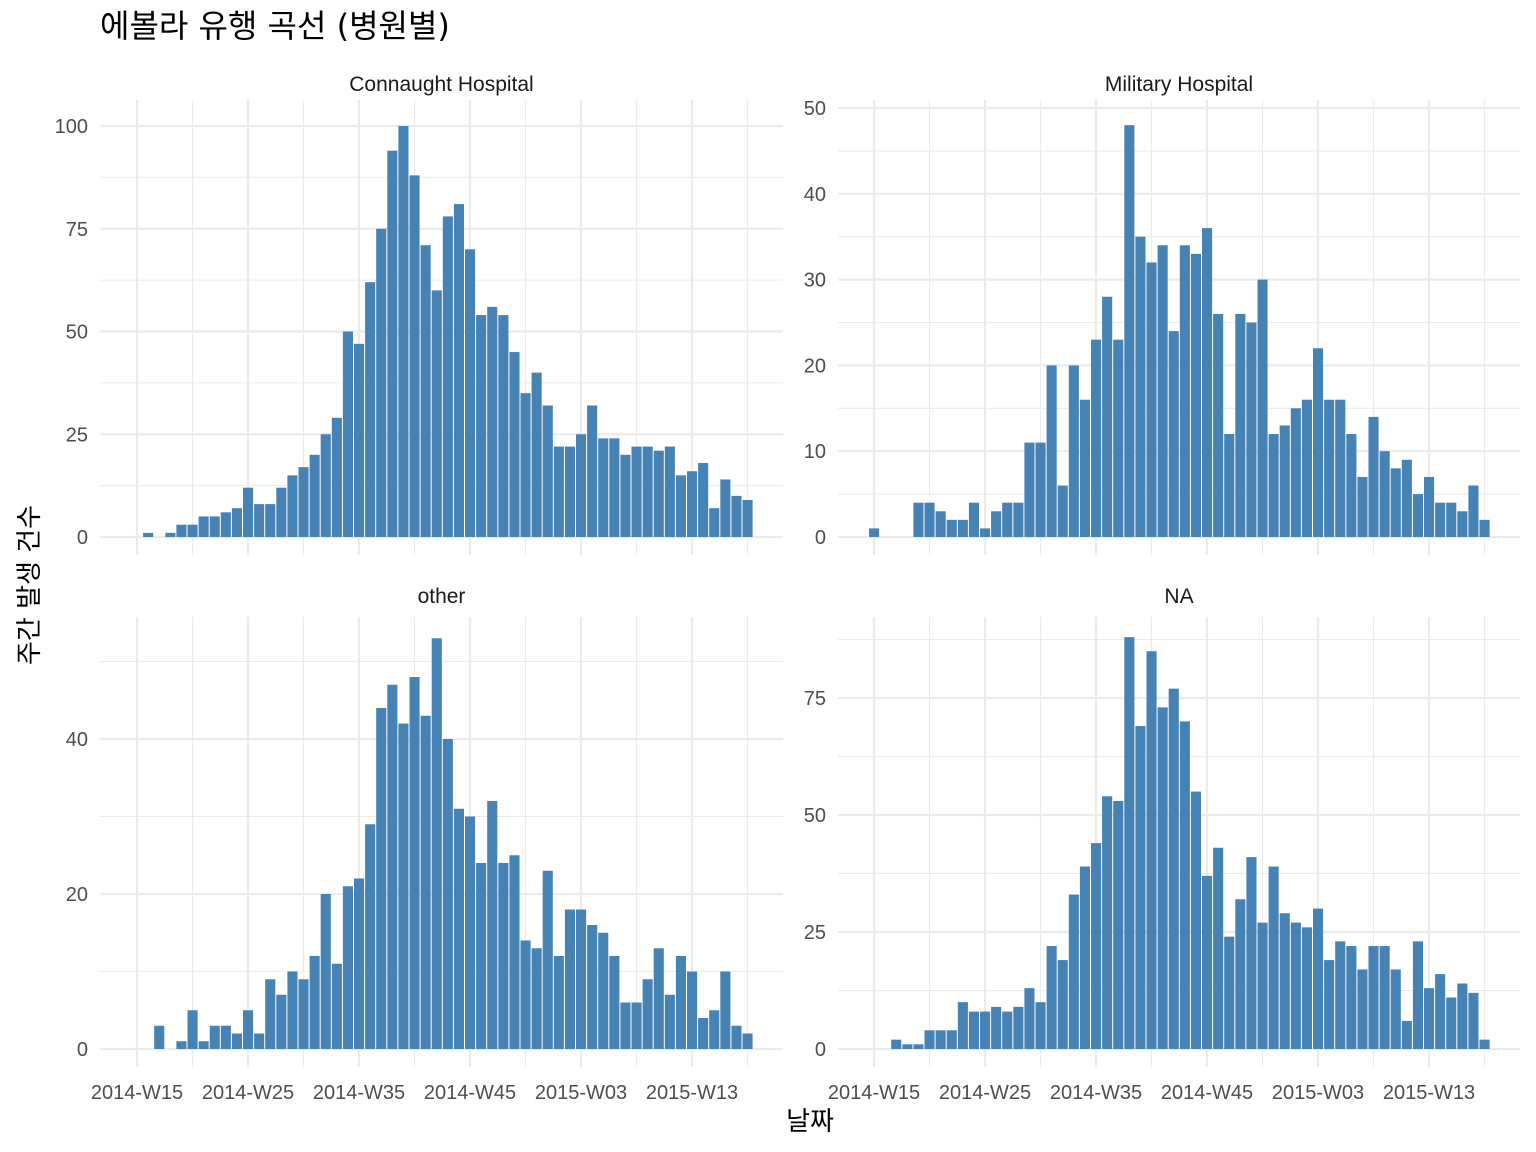  What do you see at coordinates (275, 26) in the screenshot?
I see `chart-title: 에볼라 유행 곡선 (병원별)` at bounding box center [275, 26].